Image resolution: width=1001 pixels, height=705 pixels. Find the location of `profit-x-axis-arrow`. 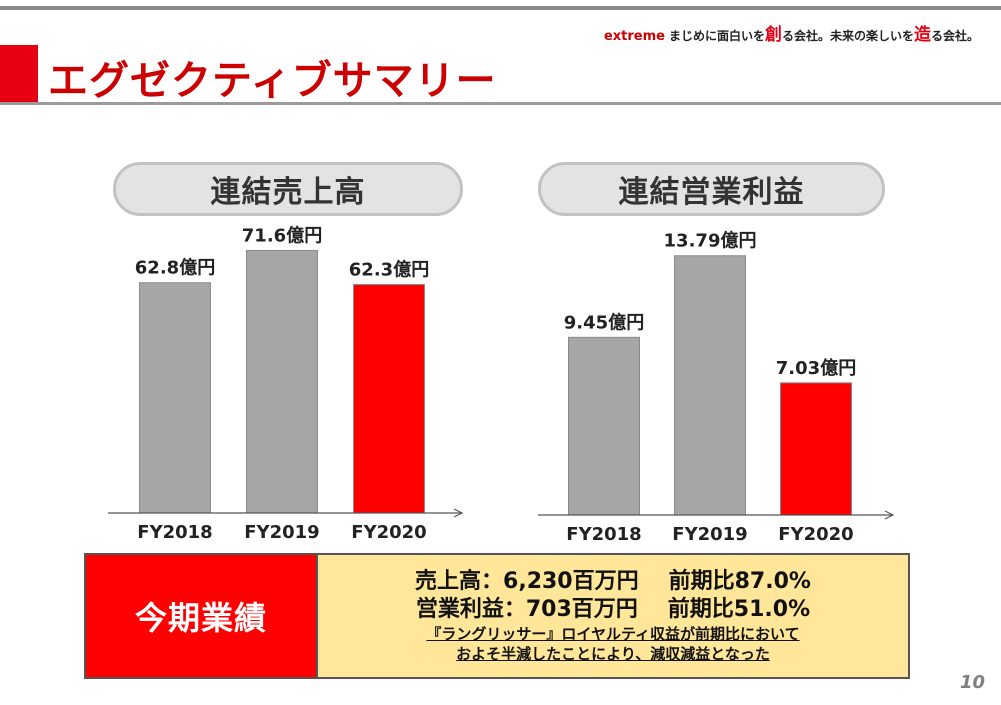

profit-x-axis-arrow is located at coordinates (889, 515).